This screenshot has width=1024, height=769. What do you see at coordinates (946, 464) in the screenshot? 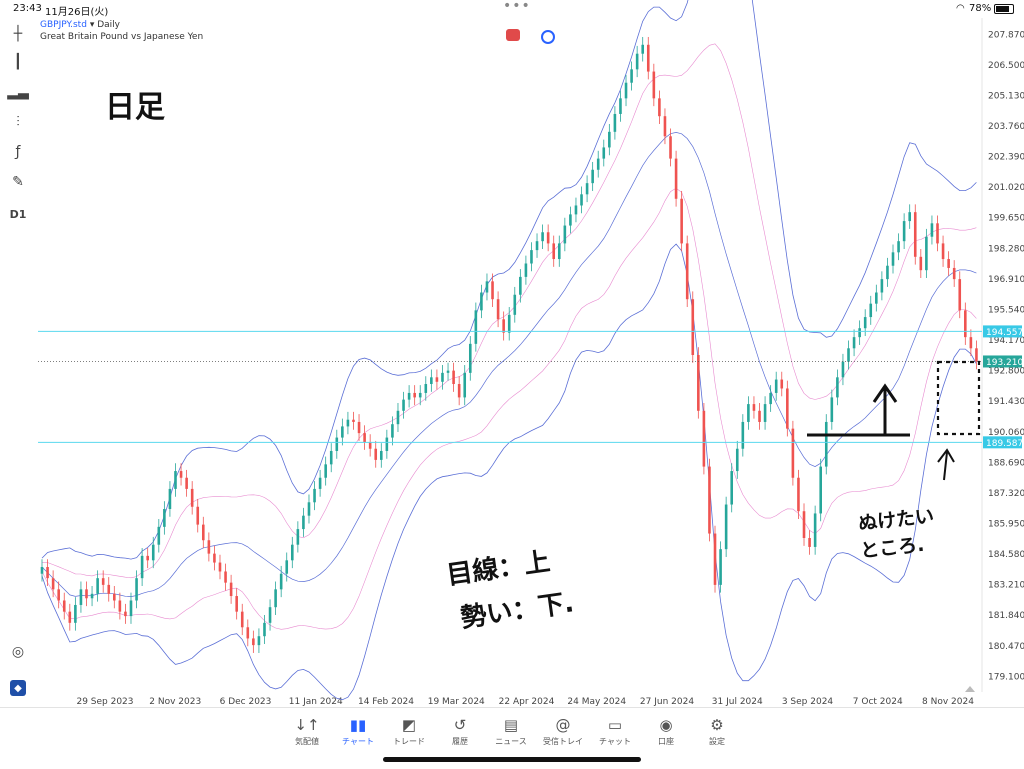
I see `drawn-small-arrow` at bounding box center [946, 464].